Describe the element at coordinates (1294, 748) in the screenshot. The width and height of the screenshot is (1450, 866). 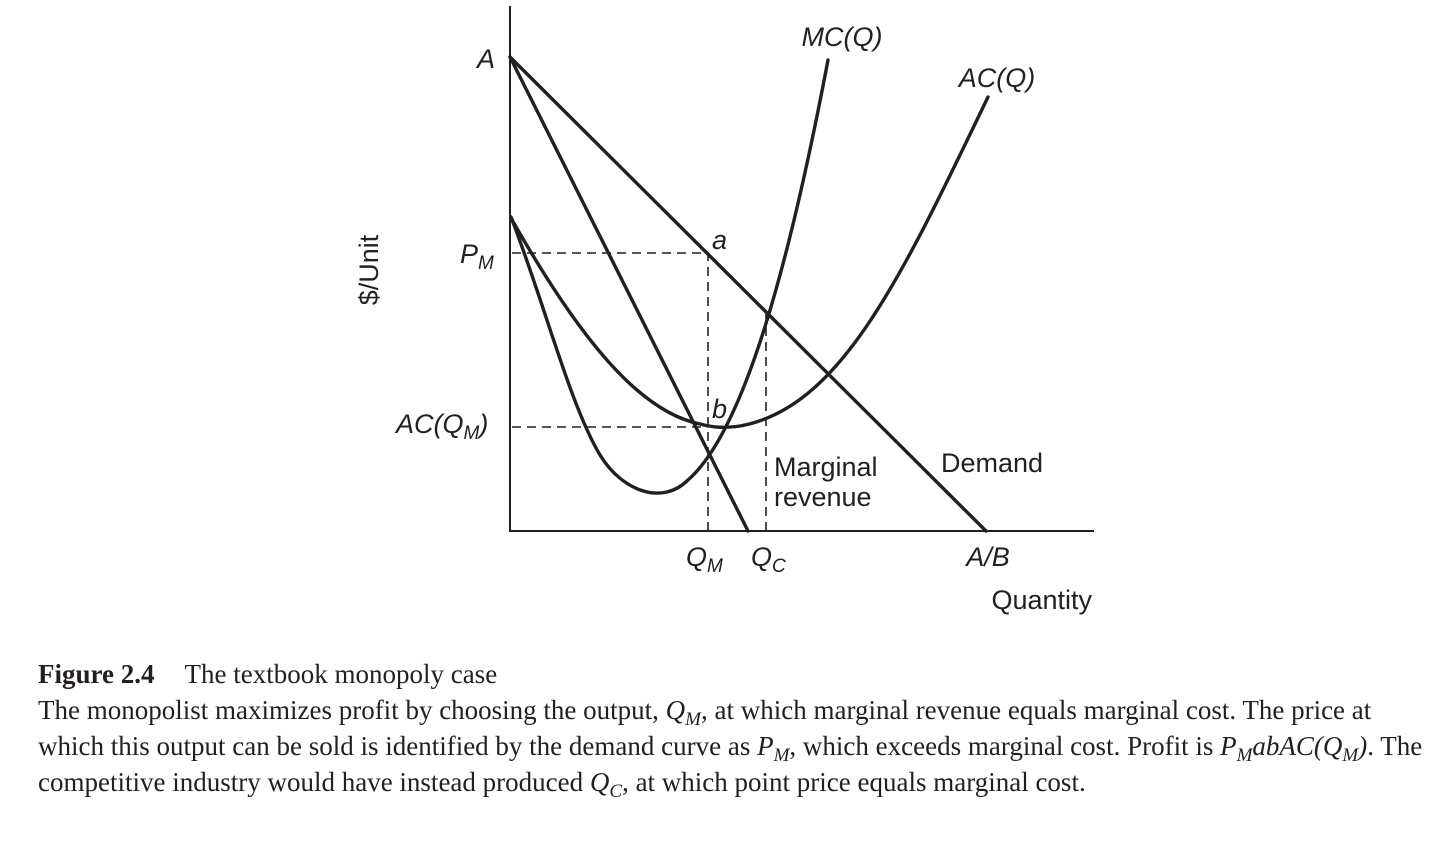
I see `caption-symbol: PMabAC(QM)` at that location.